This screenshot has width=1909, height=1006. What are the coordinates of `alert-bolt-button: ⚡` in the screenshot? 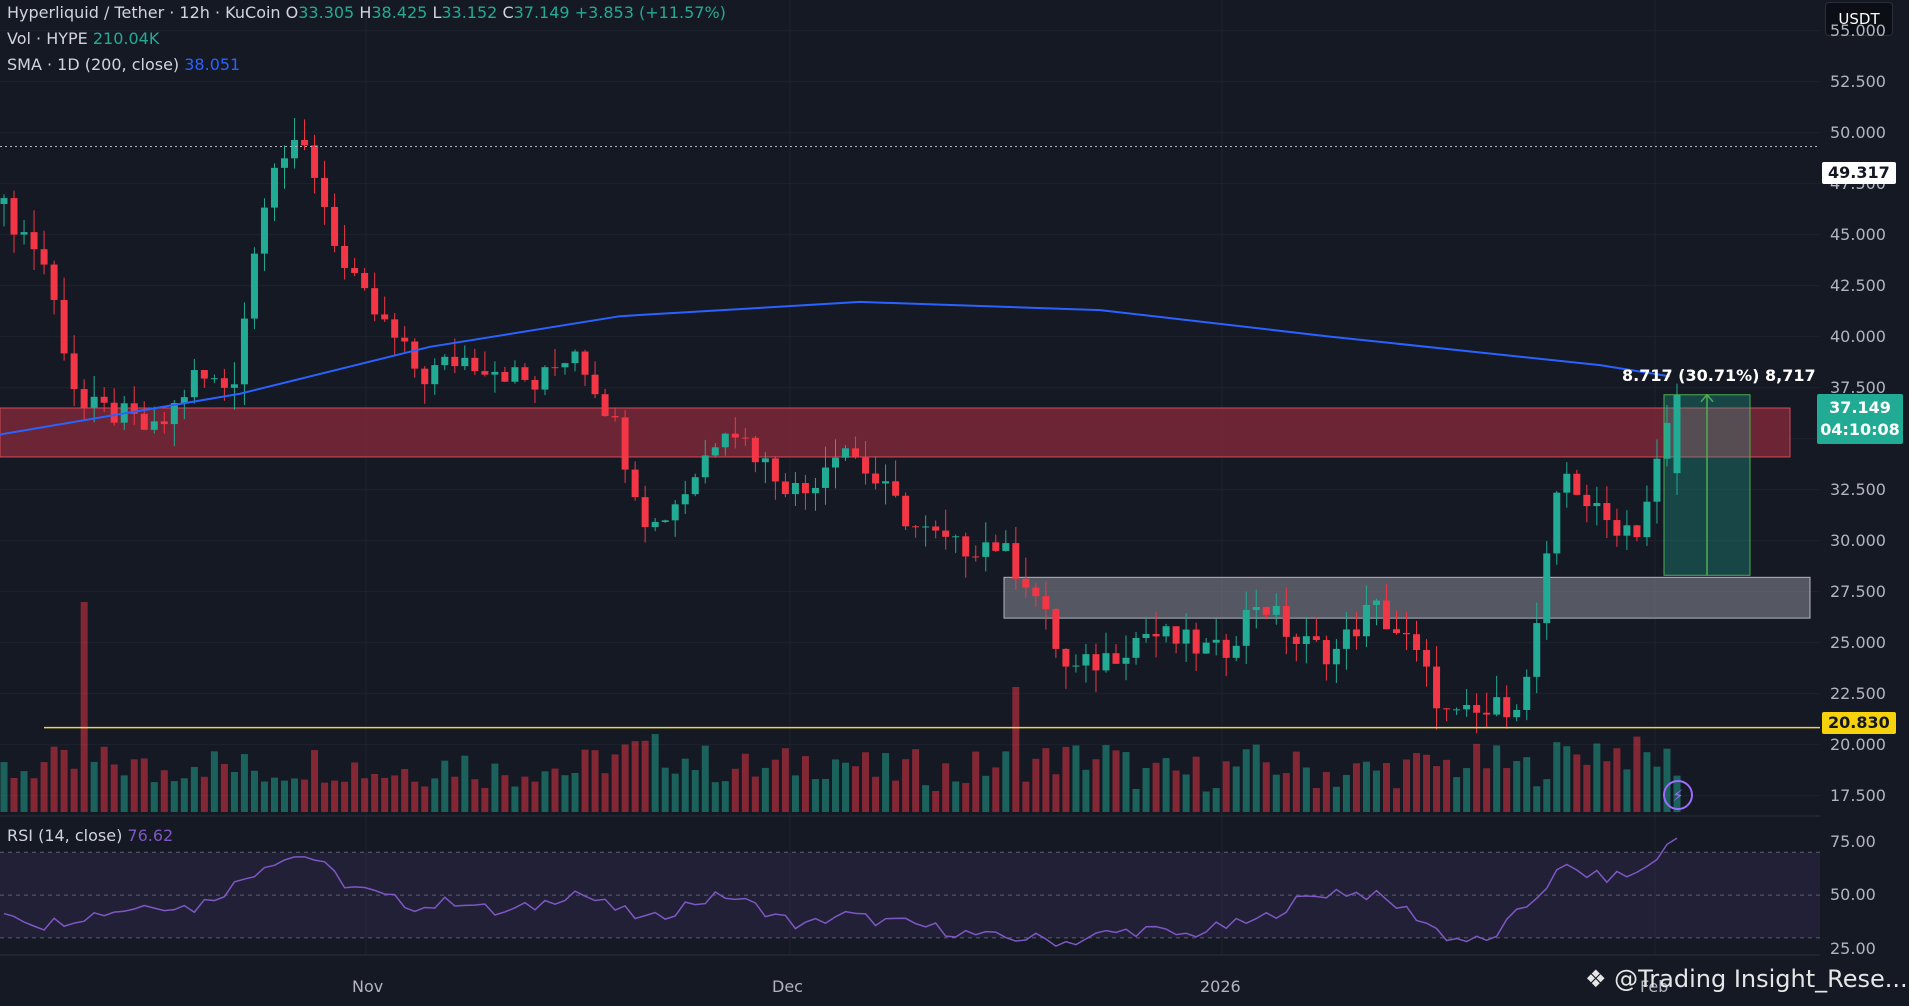 It's located at (1678, 795).